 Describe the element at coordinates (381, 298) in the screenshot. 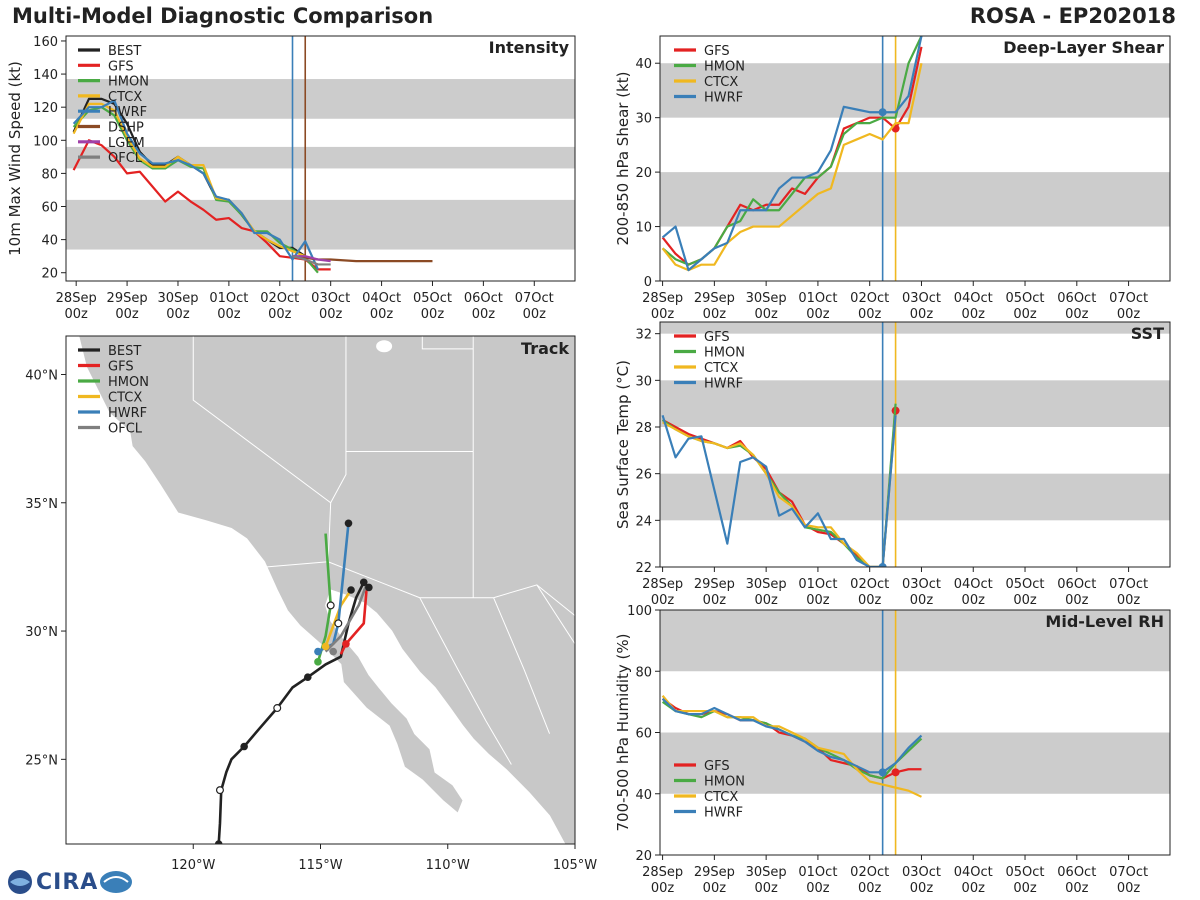

I see `intensity-xtick-label: 04Oct` at that location.